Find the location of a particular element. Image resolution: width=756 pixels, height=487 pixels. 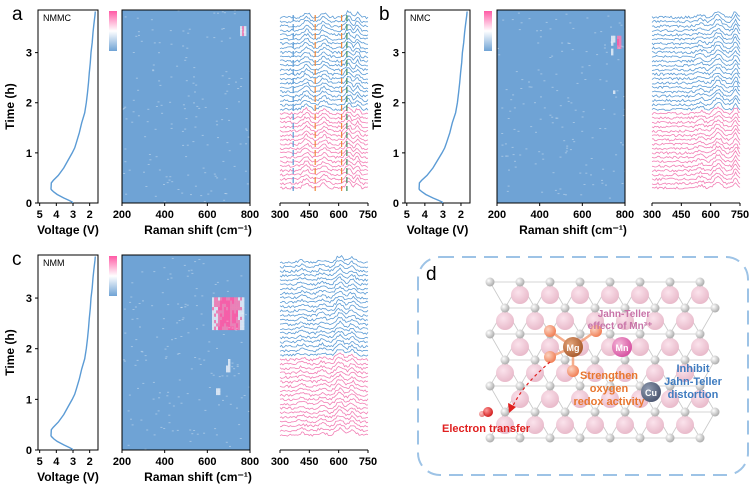

raman-map-background is located at coordinates (186, 106).